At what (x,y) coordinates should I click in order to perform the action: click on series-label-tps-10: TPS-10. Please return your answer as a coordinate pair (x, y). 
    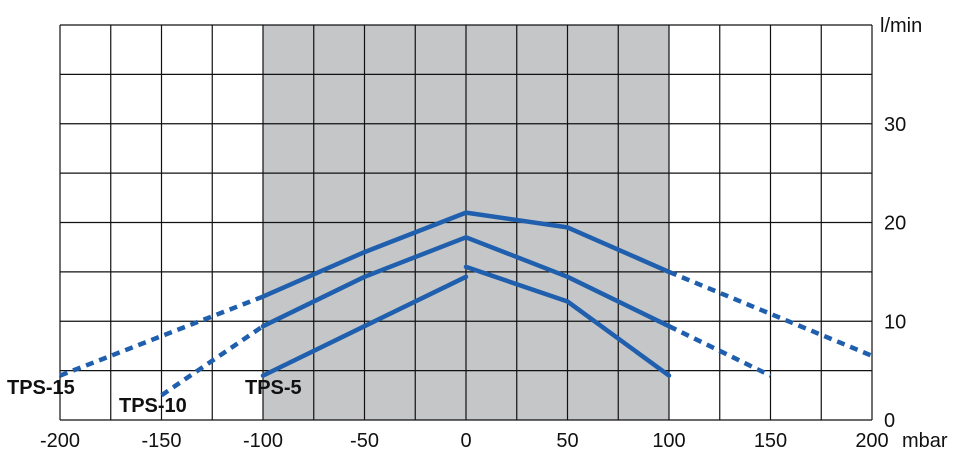
    Looking at the image, I should click on (153, 406).